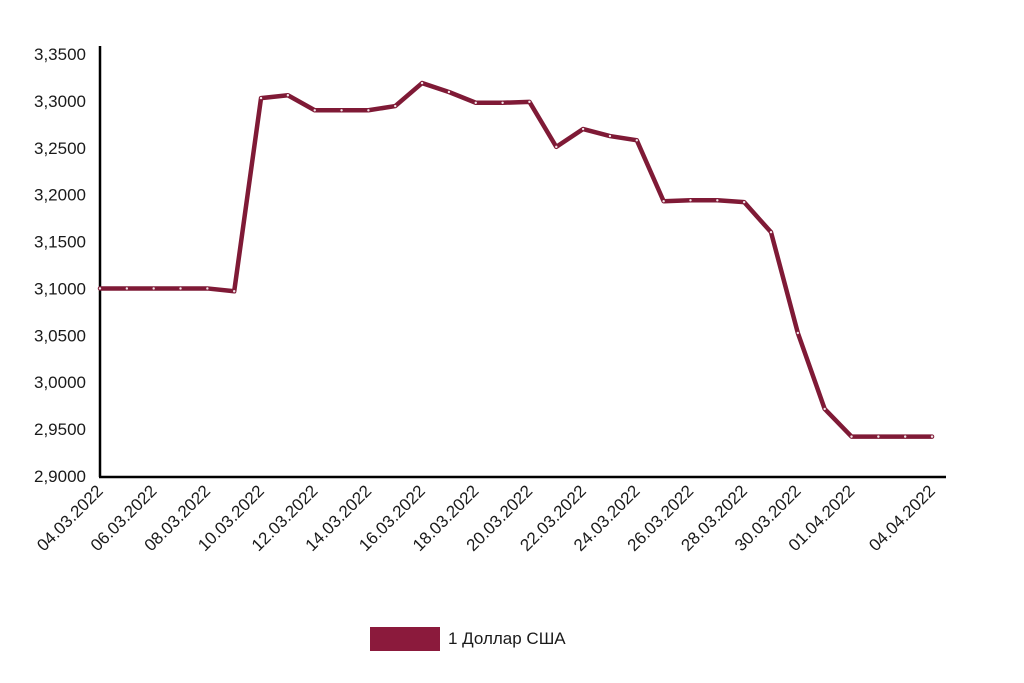 The image size is (1024, 683). Describe the element at coordinates (507, 638) in the screenshot. I see `legend-label: 1 Доллар США` at that location.